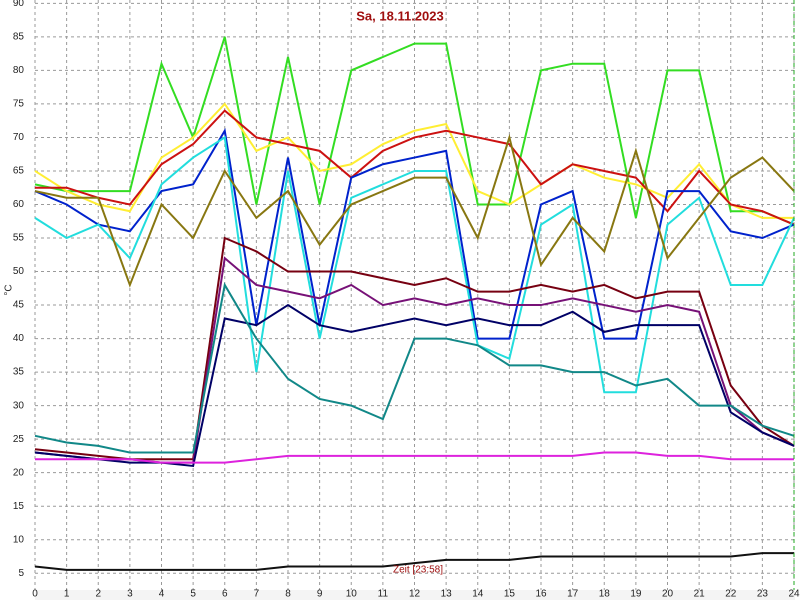 The height and width of the screenshot is (600, 800). I want to click on y-tick-label: 45, so click(19, 305).